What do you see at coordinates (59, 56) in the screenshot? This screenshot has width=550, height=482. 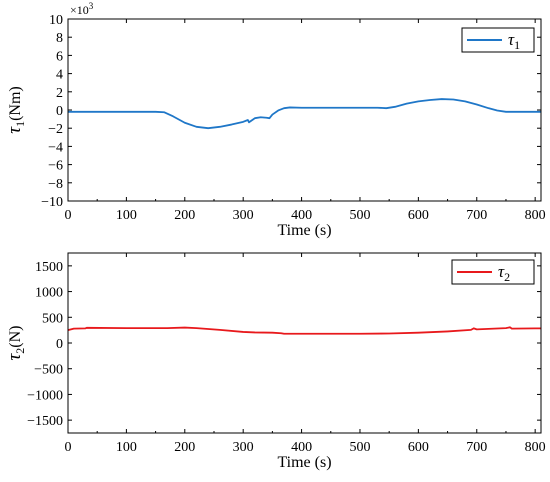 I see `y-tick-label: 6` at bounding box center [59, 56].